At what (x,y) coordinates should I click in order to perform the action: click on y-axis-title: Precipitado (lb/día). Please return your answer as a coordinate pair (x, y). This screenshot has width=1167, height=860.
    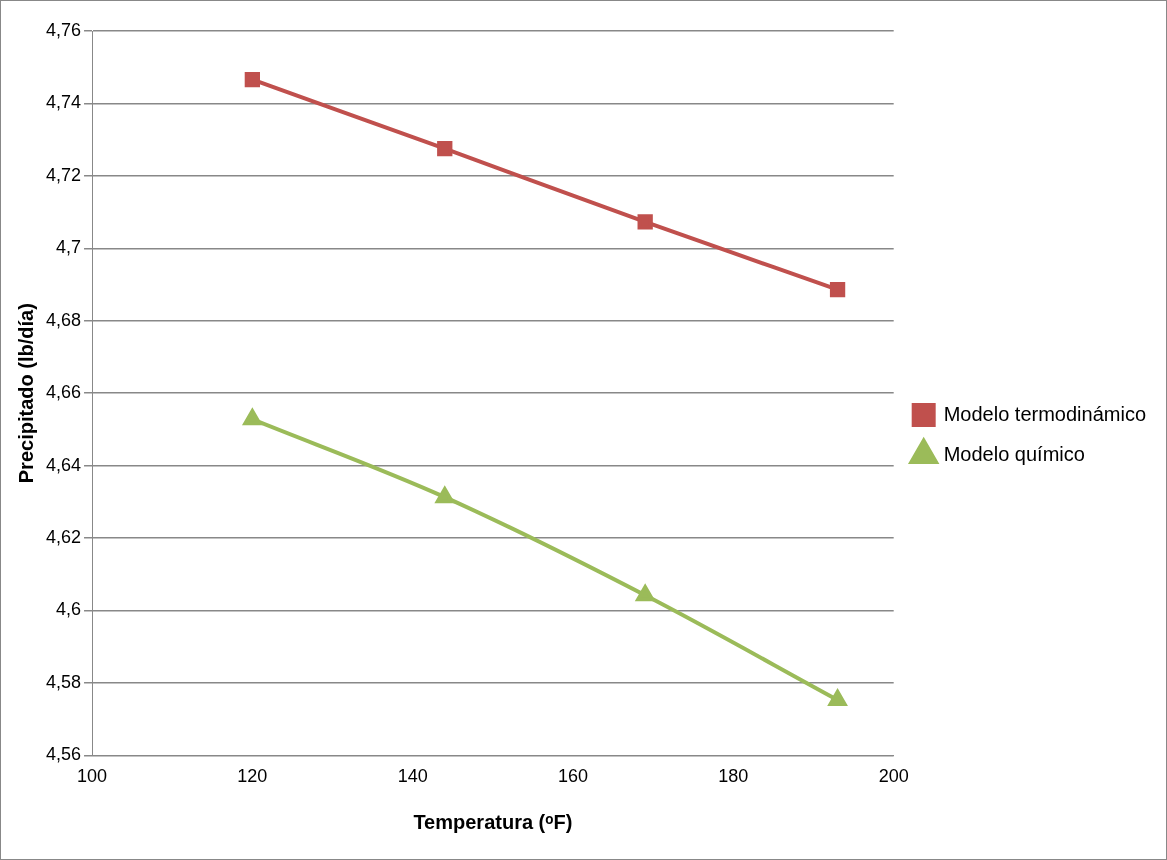
    Looking at the image, I should click on (25, 393).